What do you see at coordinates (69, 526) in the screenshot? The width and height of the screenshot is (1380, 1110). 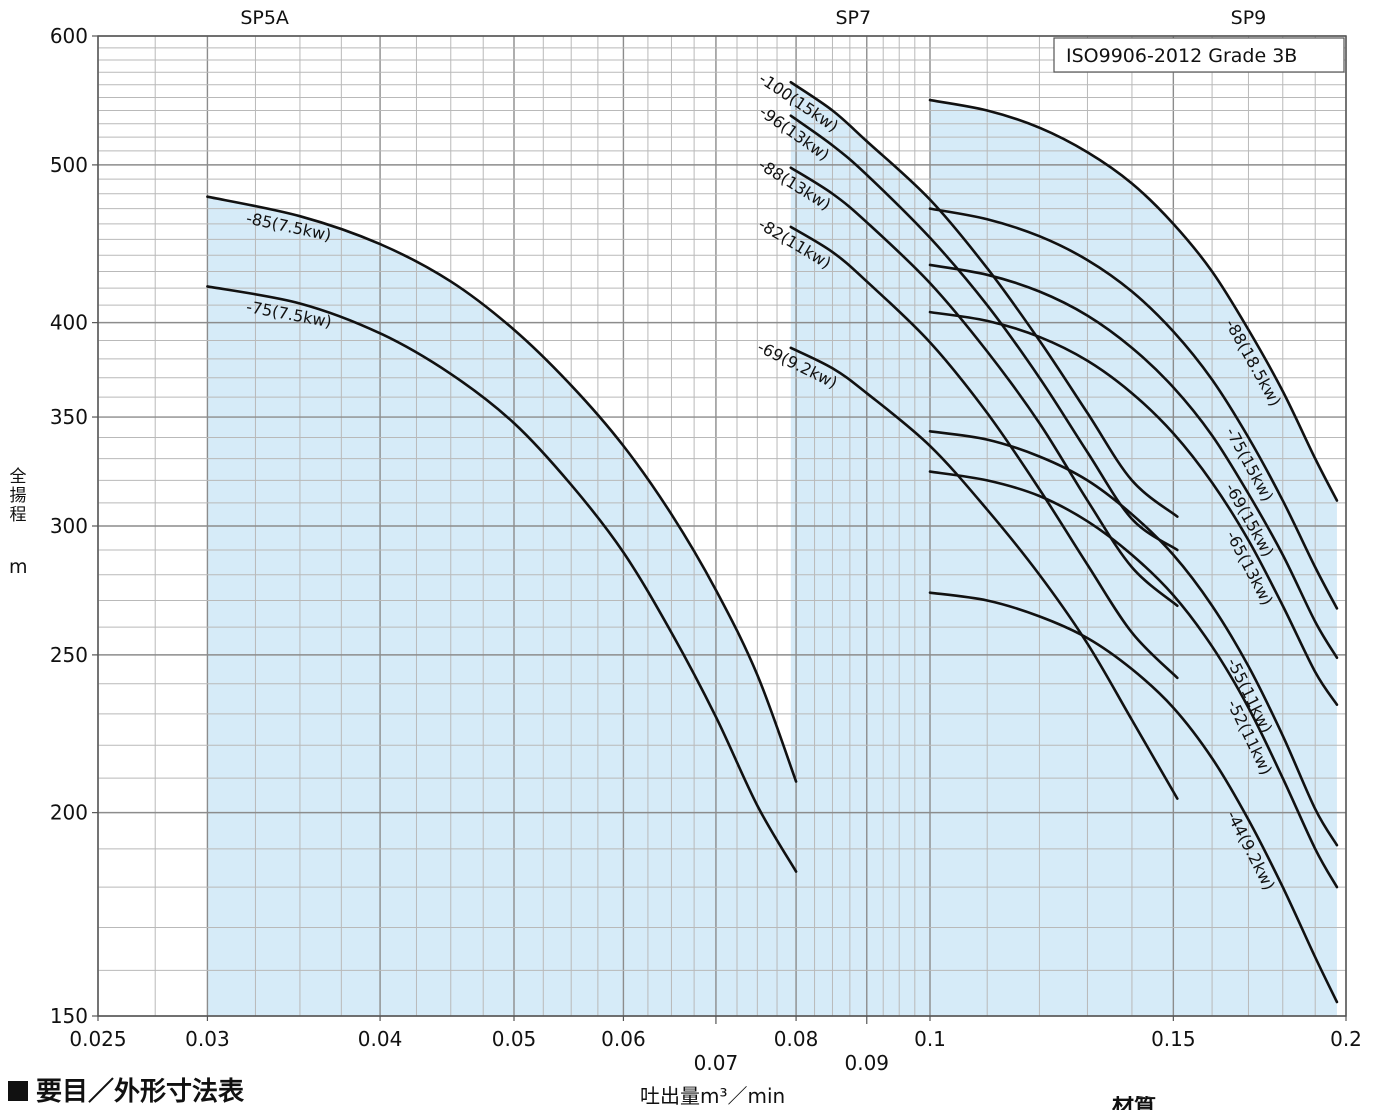 I see `y-tick-label: 300` at bounding box center [69, 526].